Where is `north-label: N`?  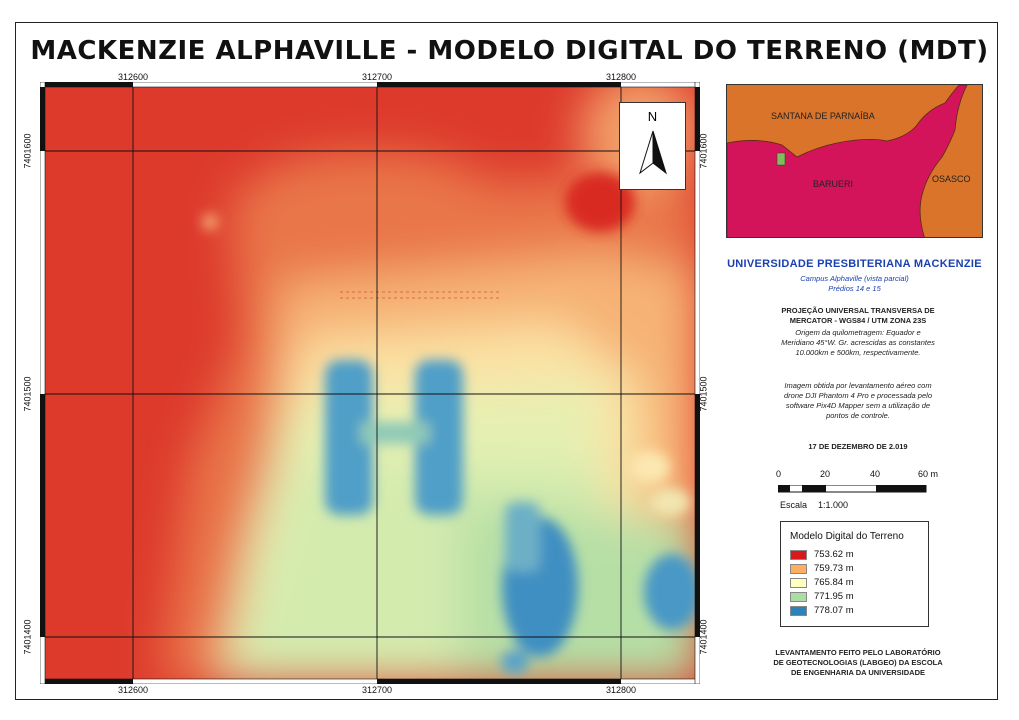 north-label: N is located at coordinates (652, 116).